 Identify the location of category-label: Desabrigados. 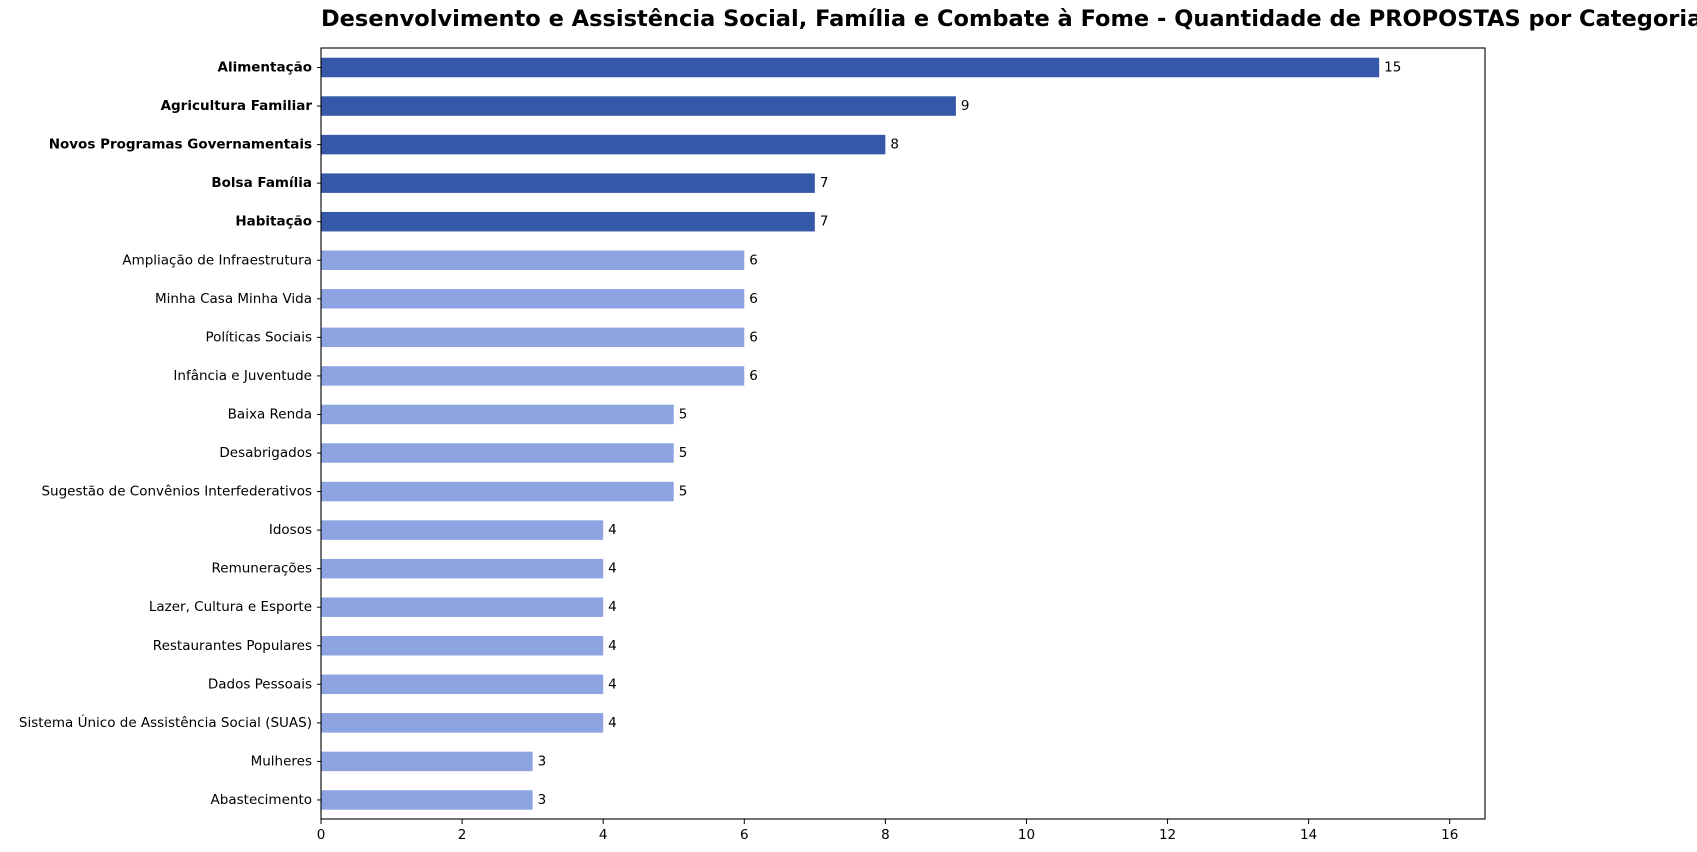
(265, 453).